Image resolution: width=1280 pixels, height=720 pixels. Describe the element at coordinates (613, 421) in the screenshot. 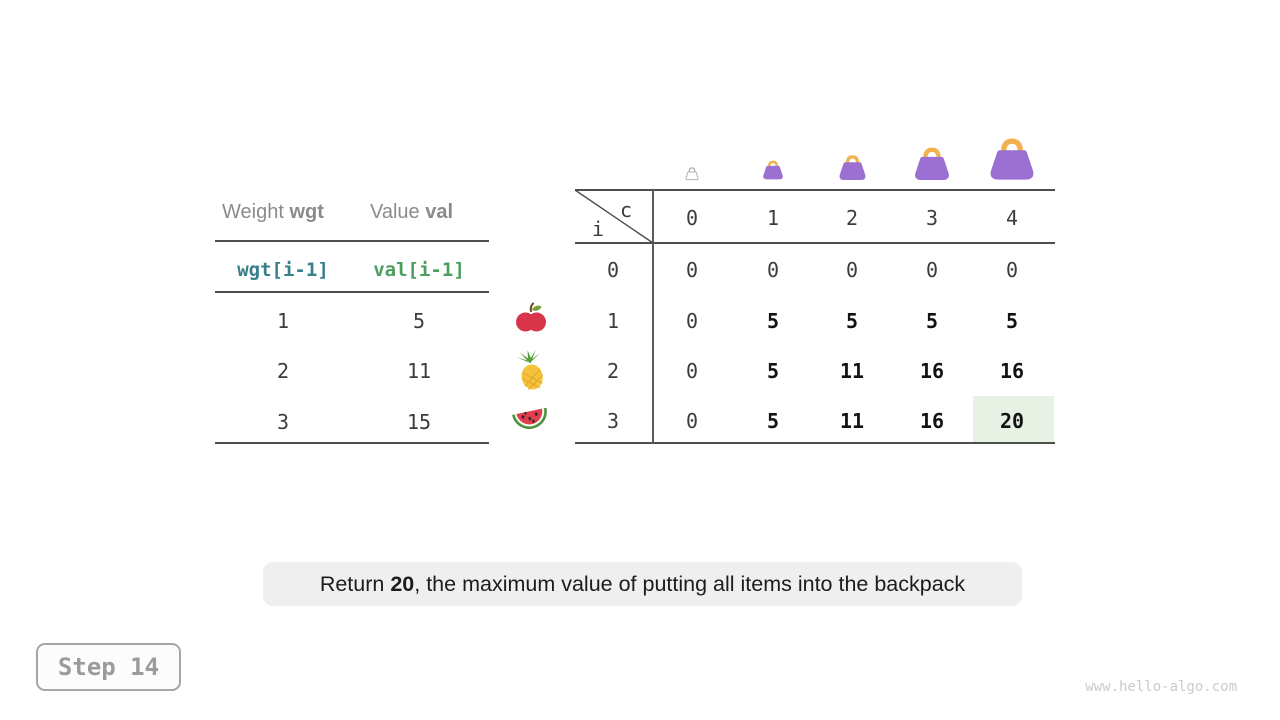

I see `dp-row-label-3: 3` at that location.